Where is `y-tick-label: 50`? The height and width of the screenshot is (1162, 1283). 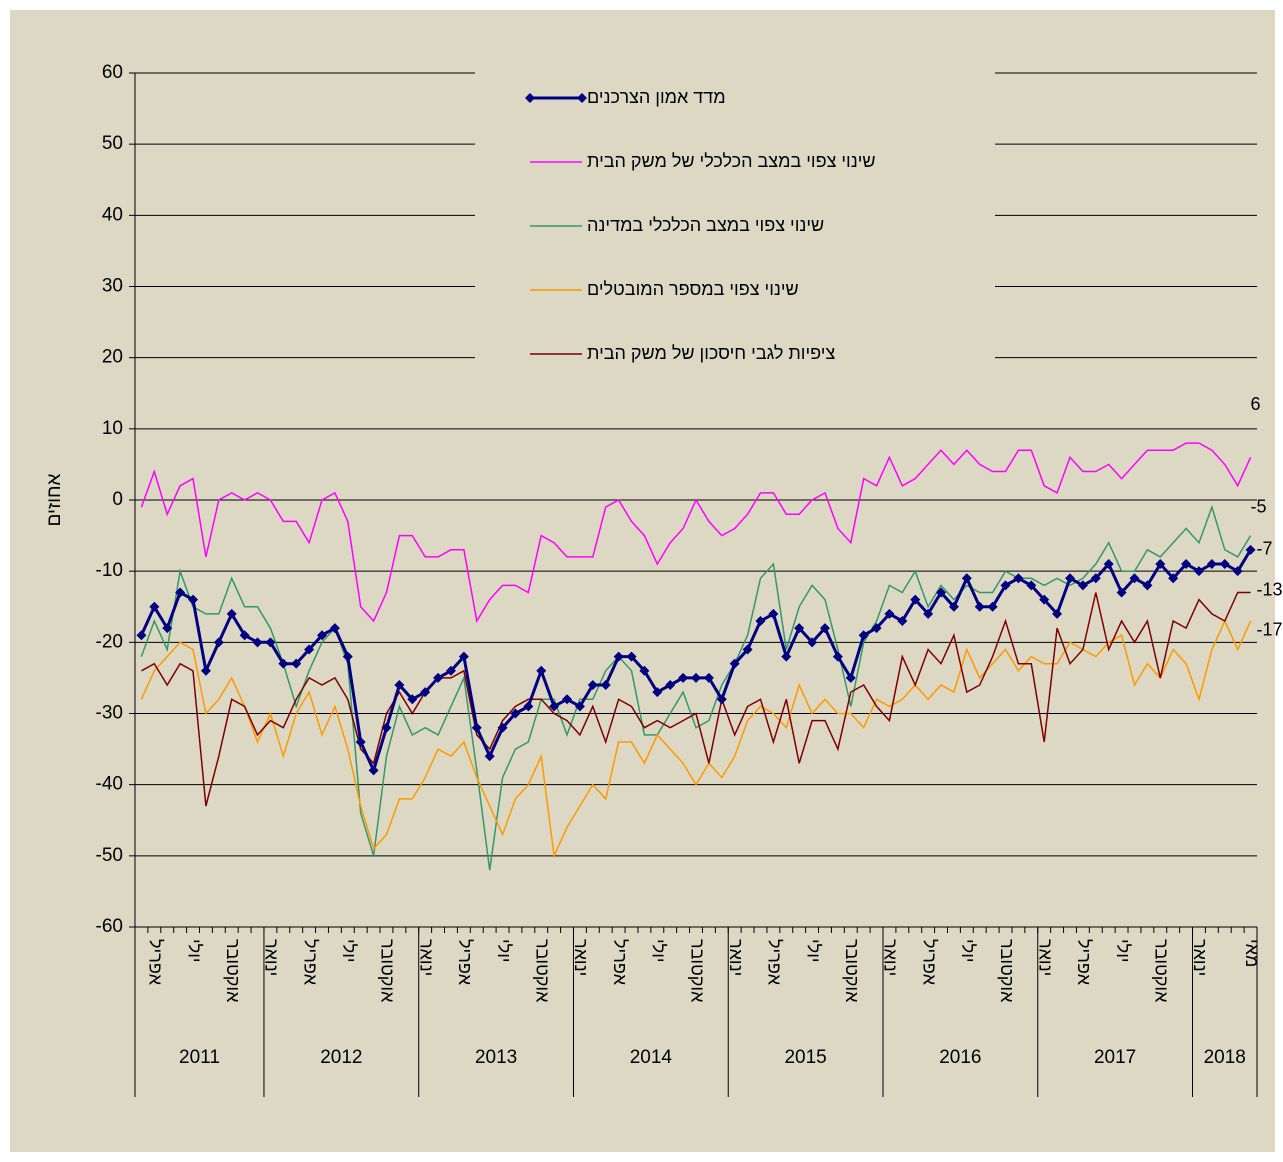
y-tick-label: 50 is located at coordinates (112, 143).